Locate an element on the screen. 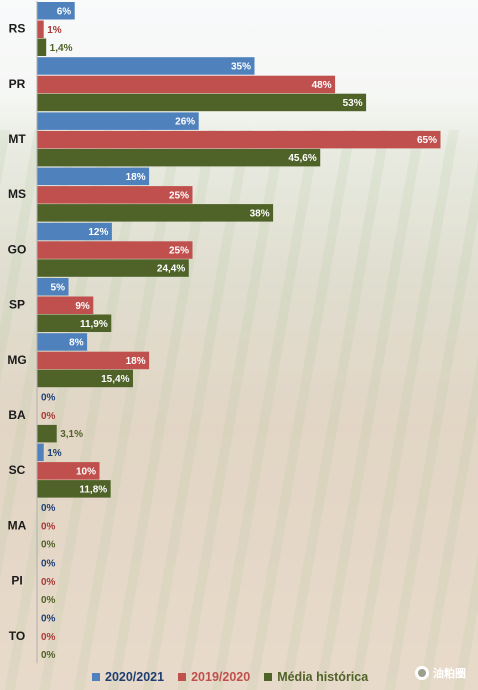 The height and width of the screenshot is (690, 478). watermark: 油粕圈 is located at coordinates (440, 673).